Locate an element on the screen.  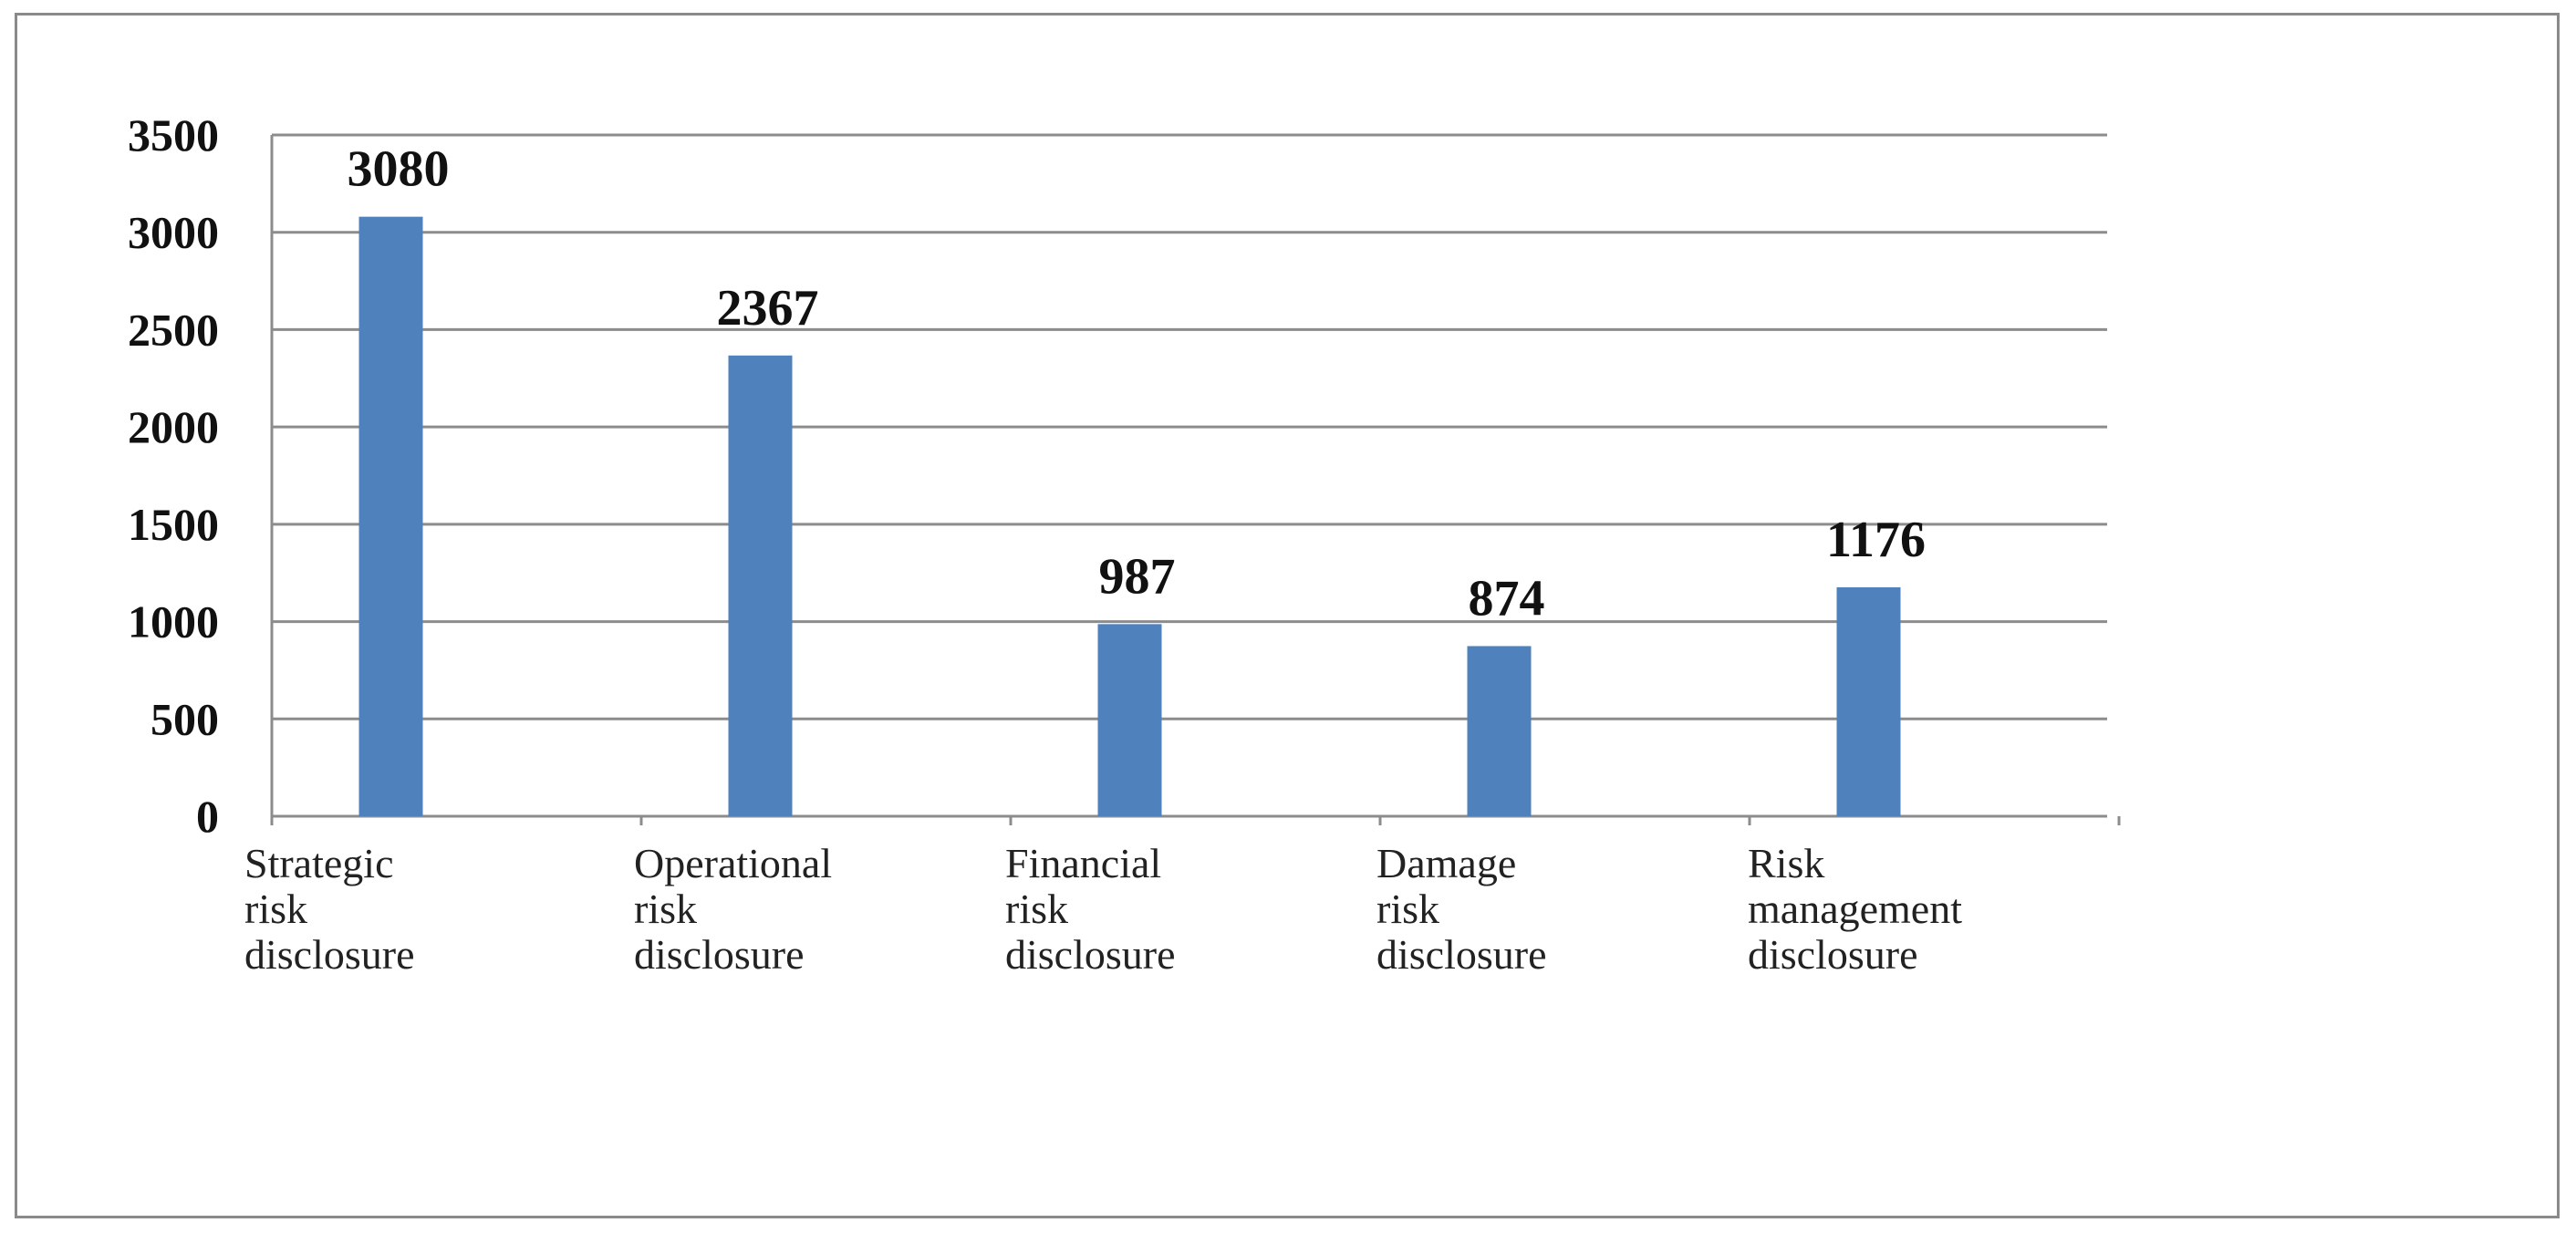
data-label: 874 is located at coordinates (1507, 599).